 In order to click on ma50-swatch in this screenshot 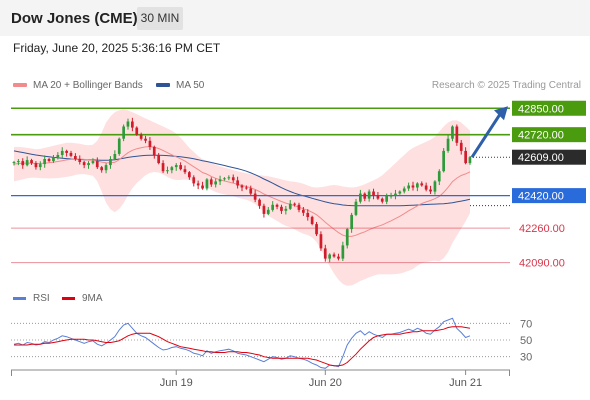, I will do `click(163, 85)`.